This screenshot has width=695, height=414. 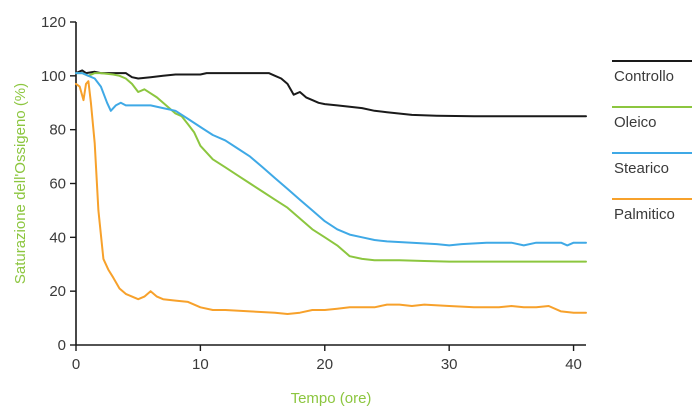 I want to click on legend-label-oleico: Oleico, so click(x=635, y=122).